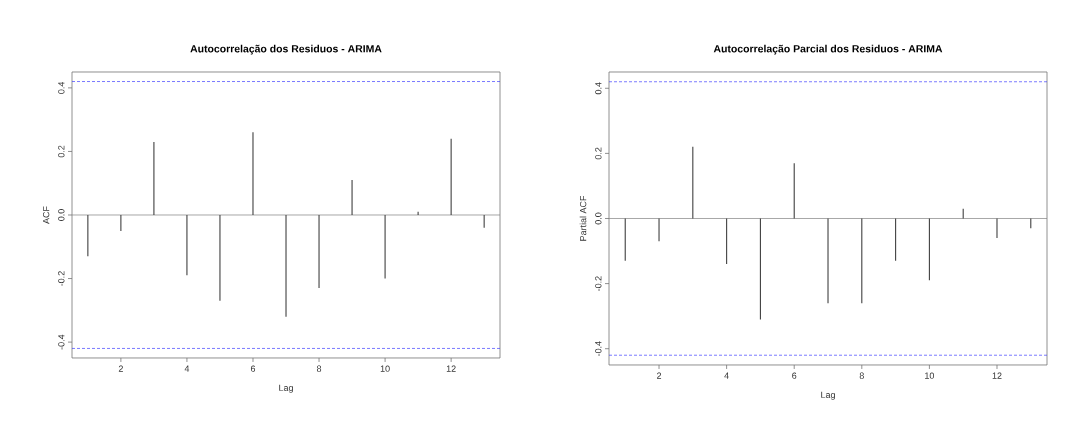 Image resolution: width=1071 pixels, height=446 pixels. What do you see at coordinates (828, 49) in the screenshot?
I see `chart-title: Autocorrelação Parcial dos Residuos - ARIMA` at bounding box center [828, 49].